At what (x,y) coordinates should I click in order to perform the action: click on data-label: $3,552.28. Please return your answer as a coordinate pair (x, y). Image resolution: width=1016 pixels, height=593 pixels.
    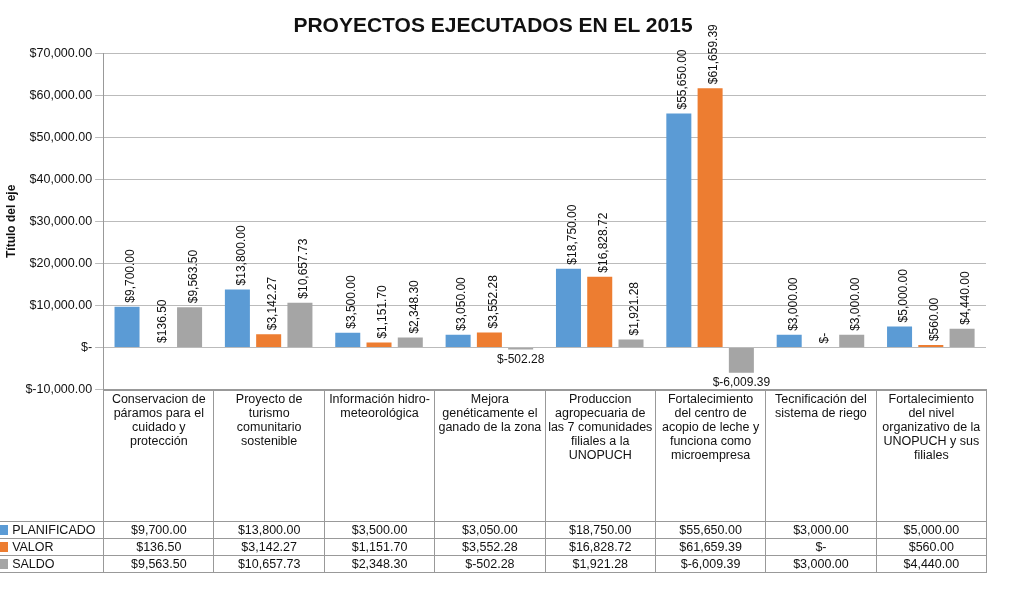
    Looking at the image, I should click on (490, 546).